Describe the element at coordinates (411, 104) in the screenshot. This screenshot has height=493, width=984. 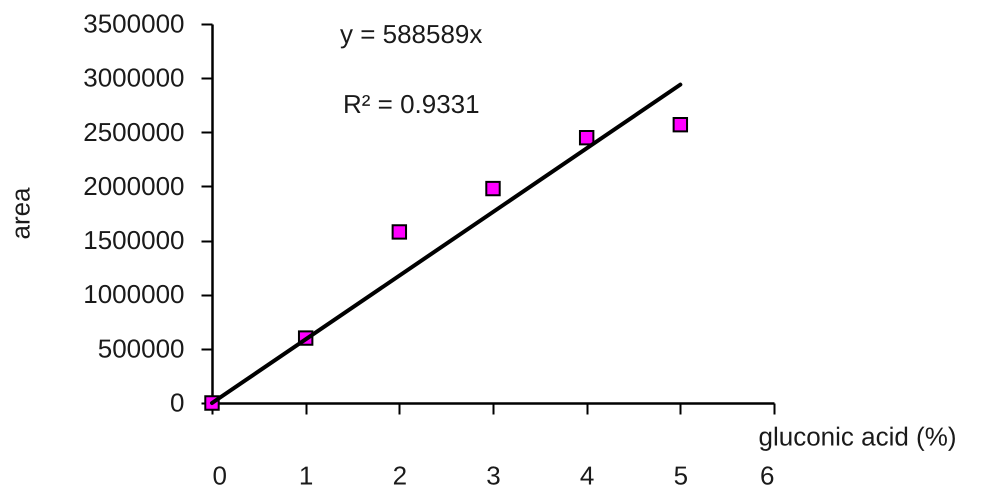
I see `annotation: R² = 0.9331` at that location.